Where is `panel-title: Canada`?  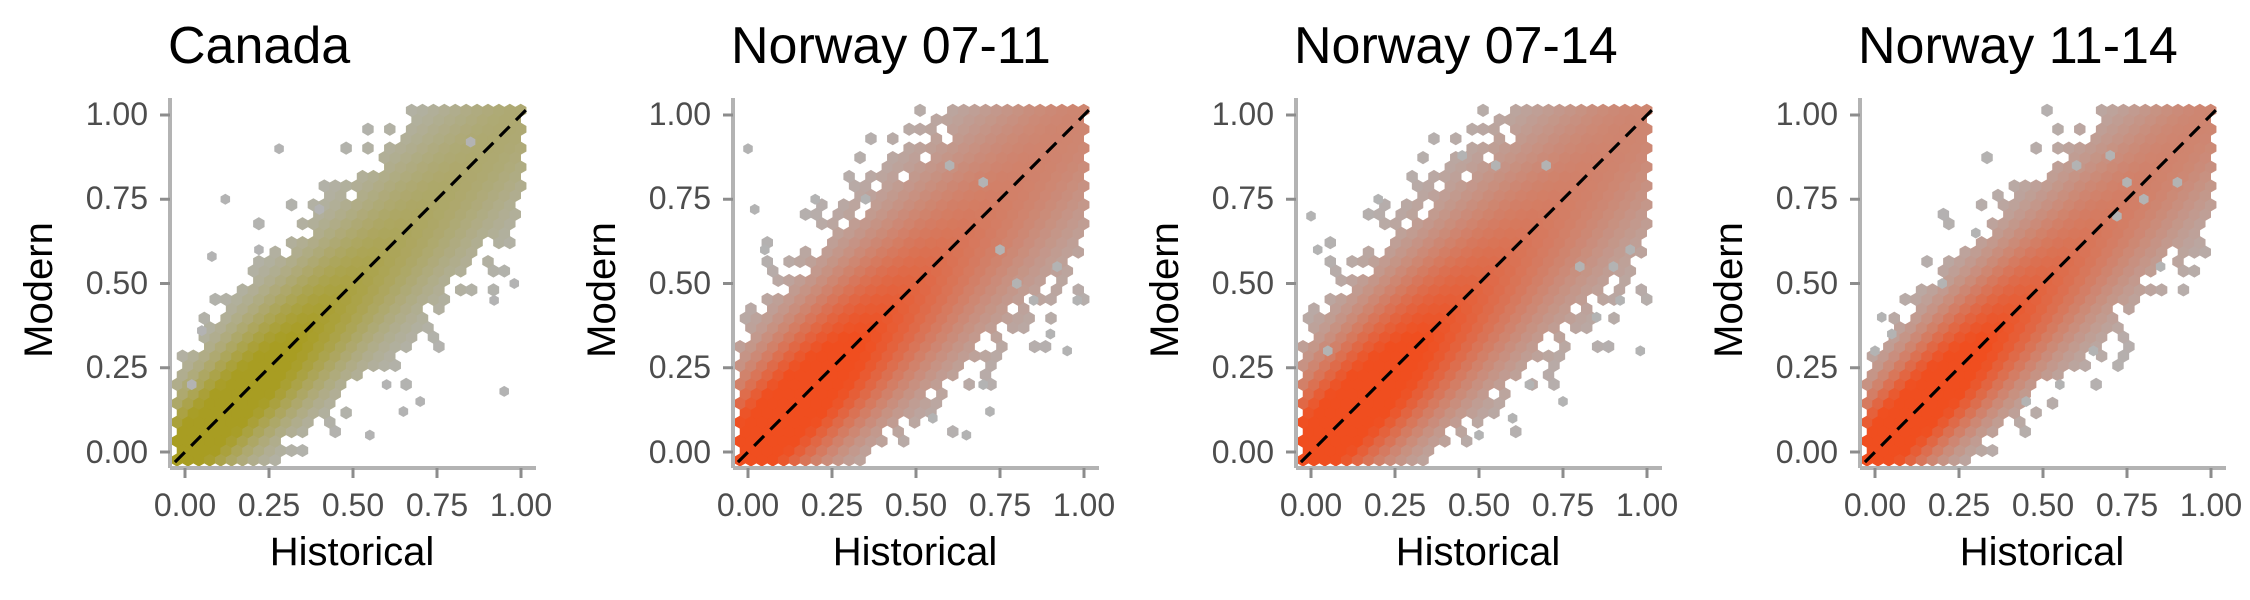 panel-title: Canada is located at coordinates (259, 46).